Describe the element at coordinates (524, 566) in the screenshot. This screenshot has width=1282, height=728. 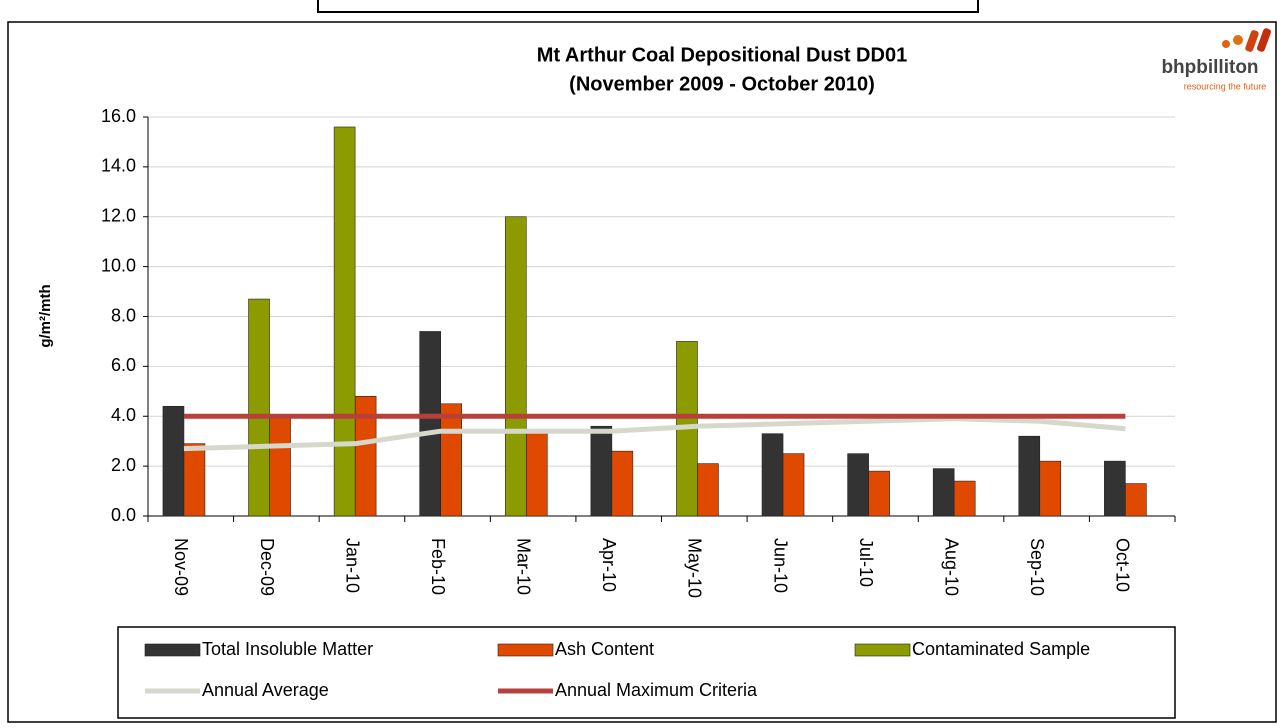
I see `x-tick-label: Mar-10` at that location.